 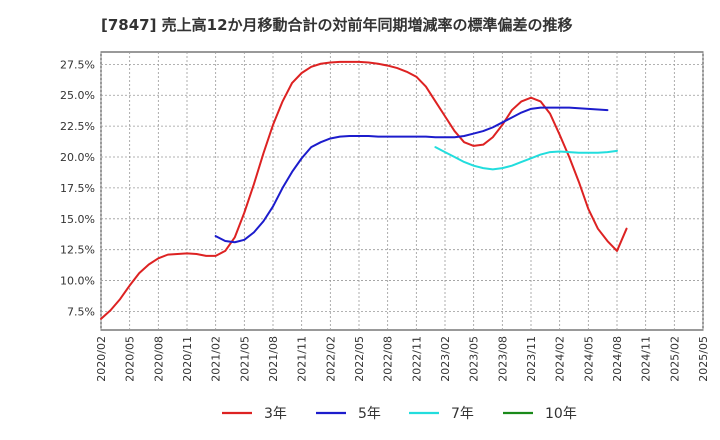 What do you see at coordinates (302, 359) in the screenshot?
I see `x-tick-label: 2021/11` at bounding box center [302, 359].